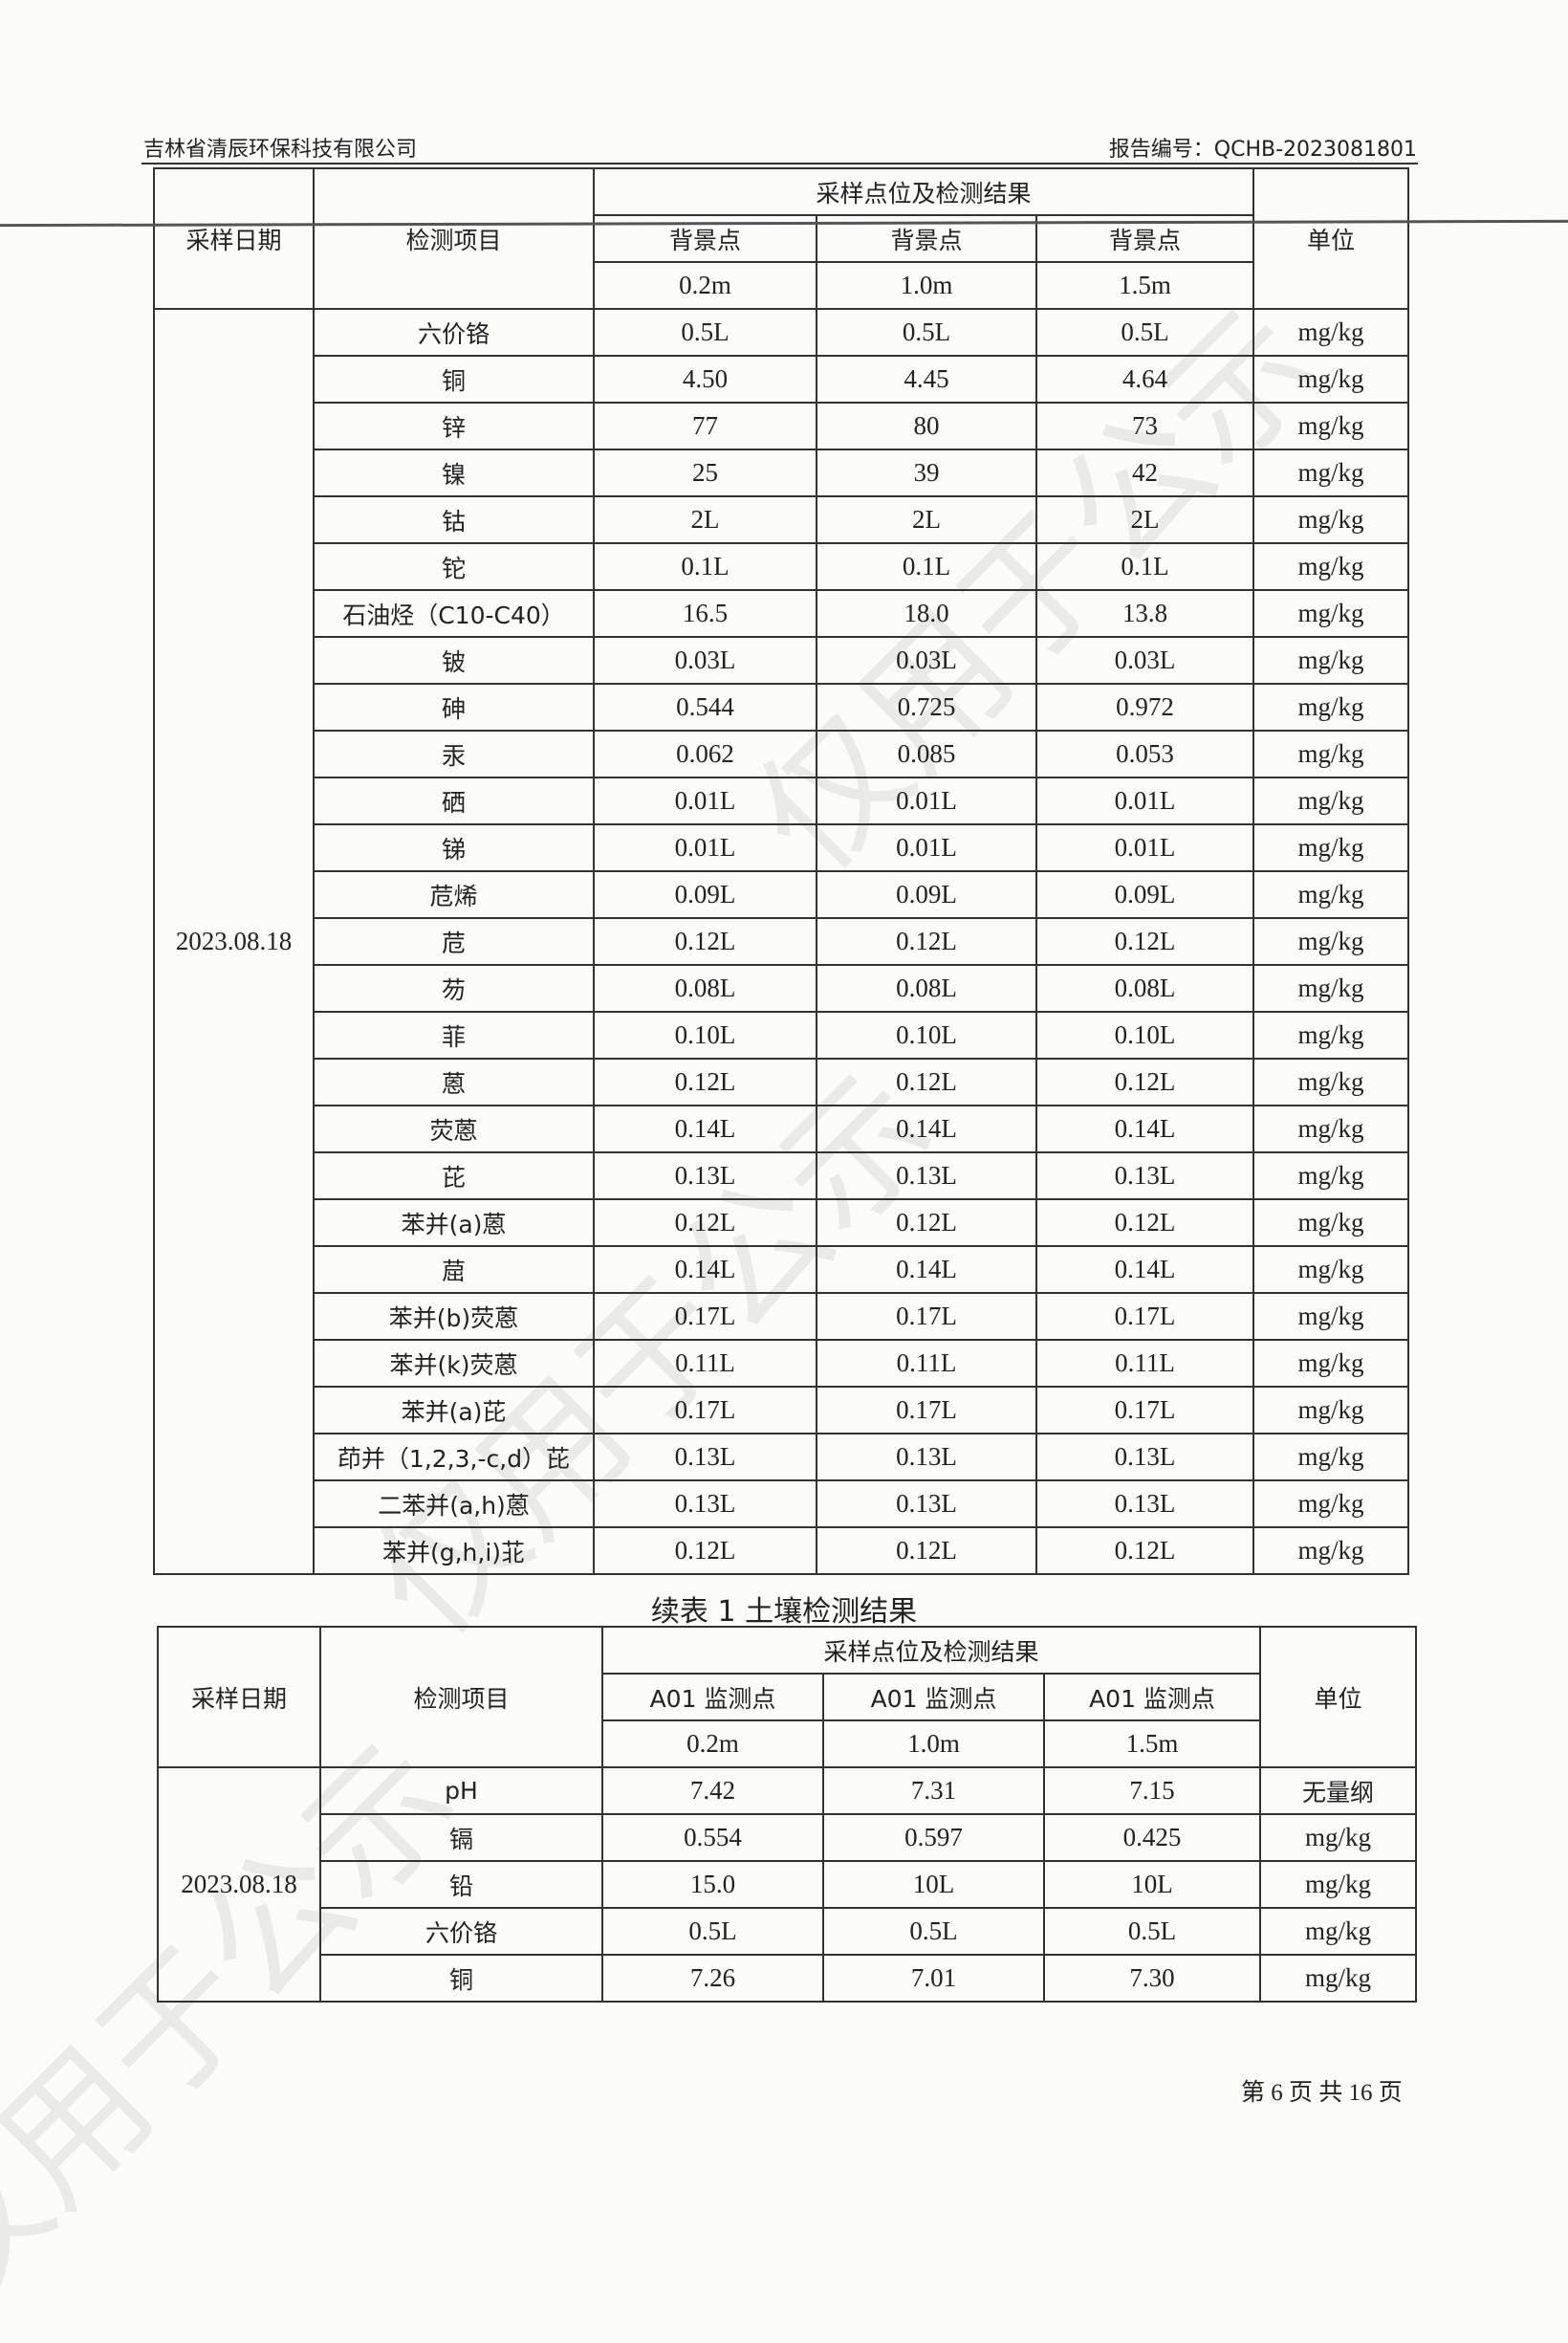  What do you see at coordinates (926, 754) in the screenshot?
I see `result-value: 0.085` at bounding box center [926, 754].